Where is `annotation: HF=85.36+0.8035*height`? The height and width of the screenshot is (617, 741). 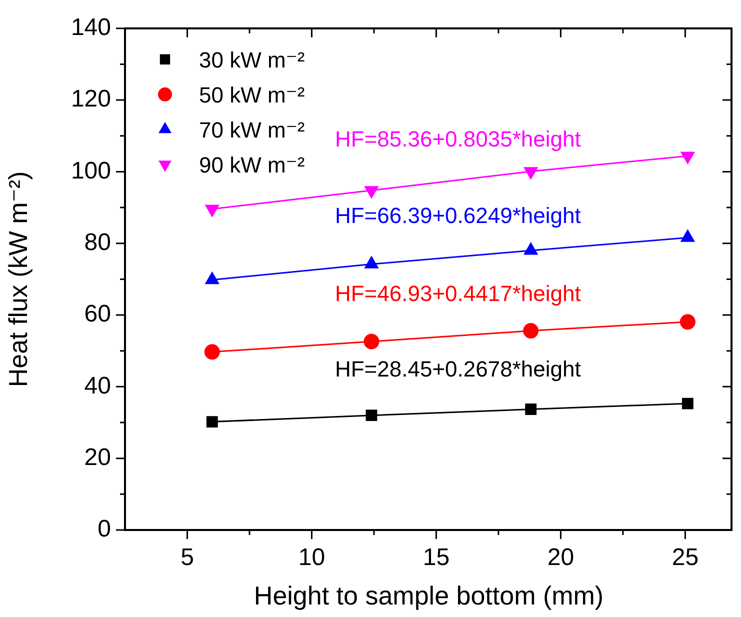
annotation: HF=85.36+0.8035*height is located at coordinates (457, 139).